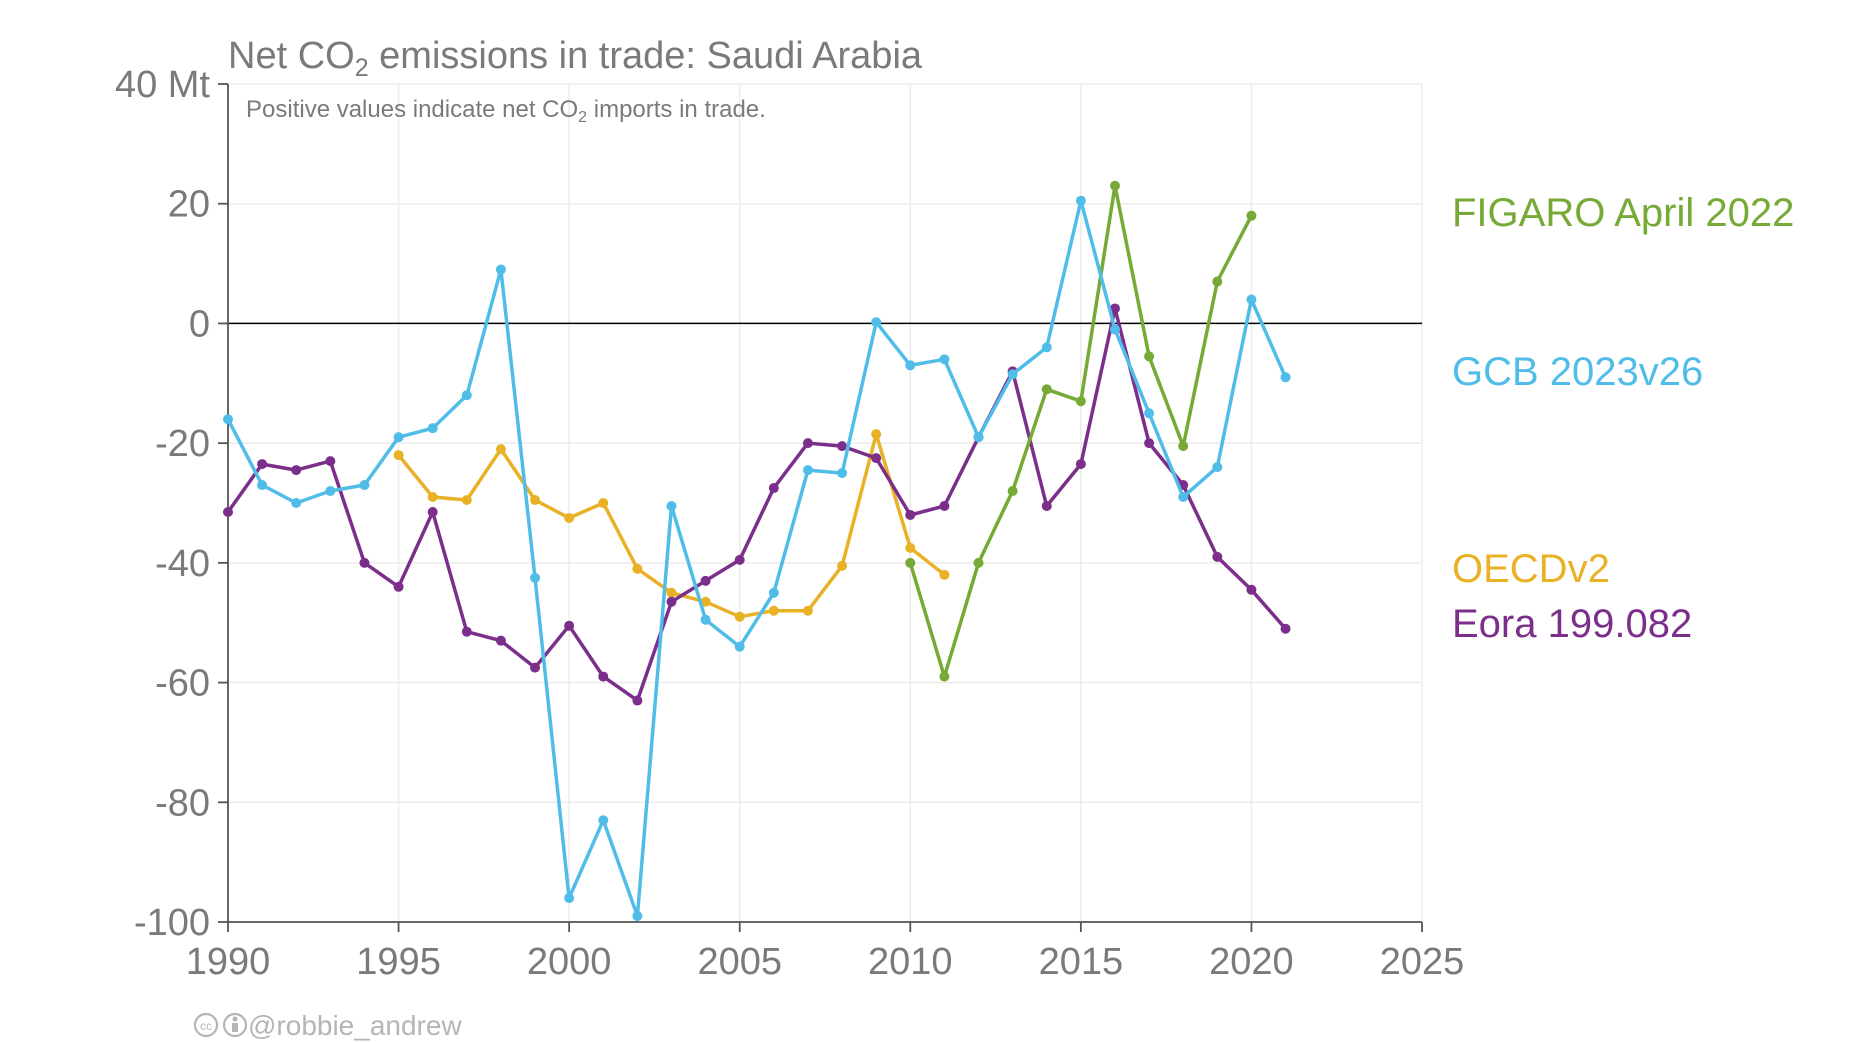 This screenshot has width=1852, height=1042. I want to click on credit: cc @robbie_andrew, so click(327, 1025).